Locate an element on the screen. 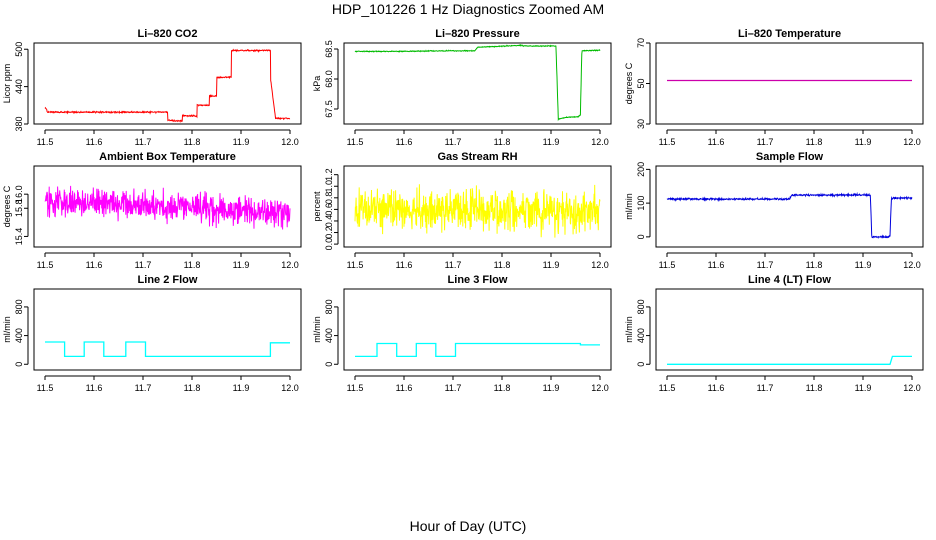  panel-title: Line 3 Flow is located at coordinates (478, 280).